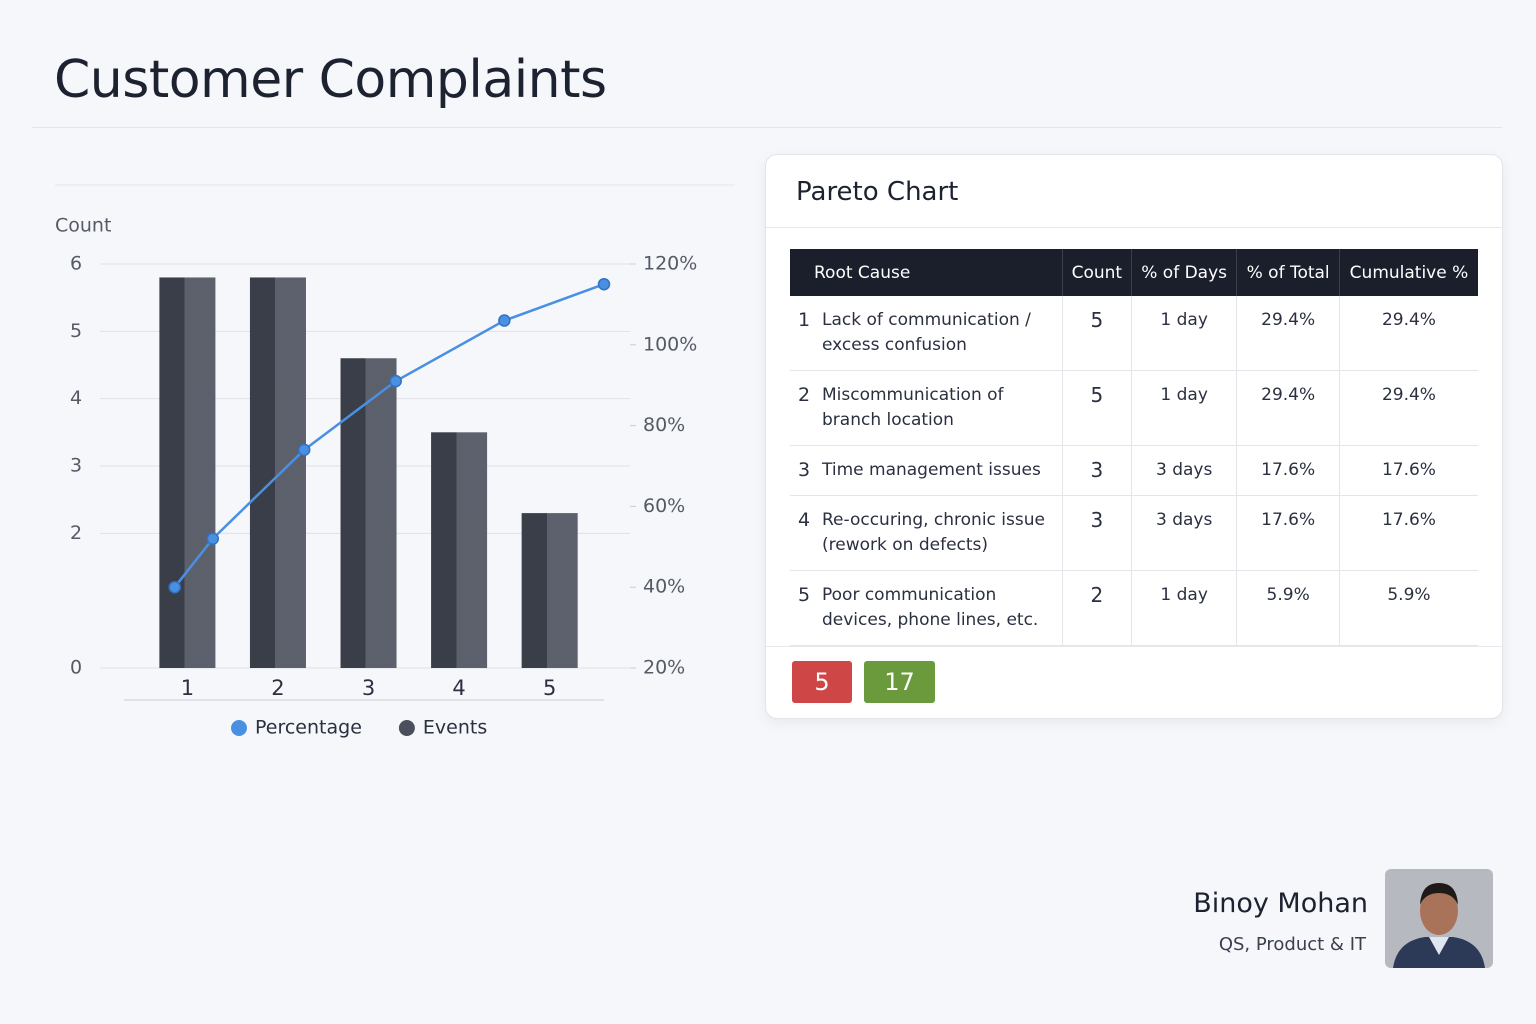 This screenshot has width=1536, height=1024. Describe the element at coordinates (804, 470) in the screenshot. I see `row-number: 3` at that location.